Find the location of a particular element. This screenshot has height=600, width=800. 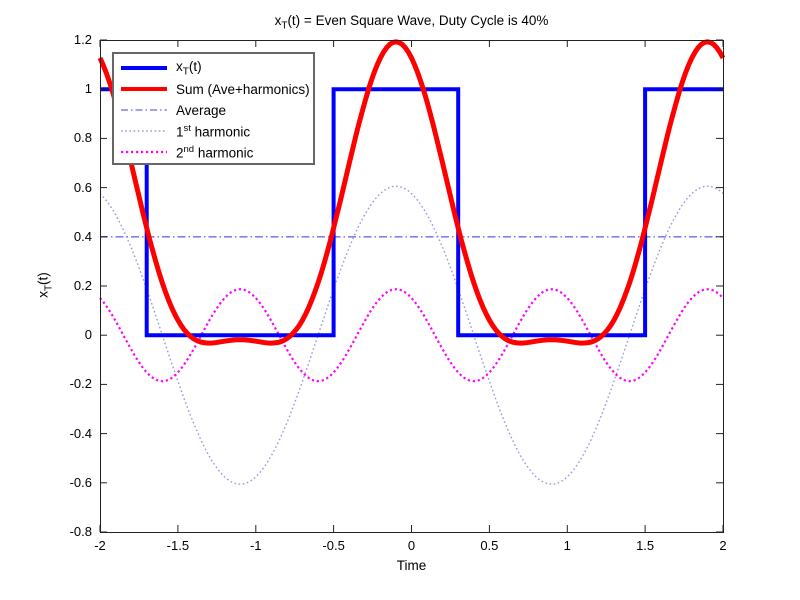

legend-item: Sum (Ave+harmonics) is located at coordinates (216, 89).